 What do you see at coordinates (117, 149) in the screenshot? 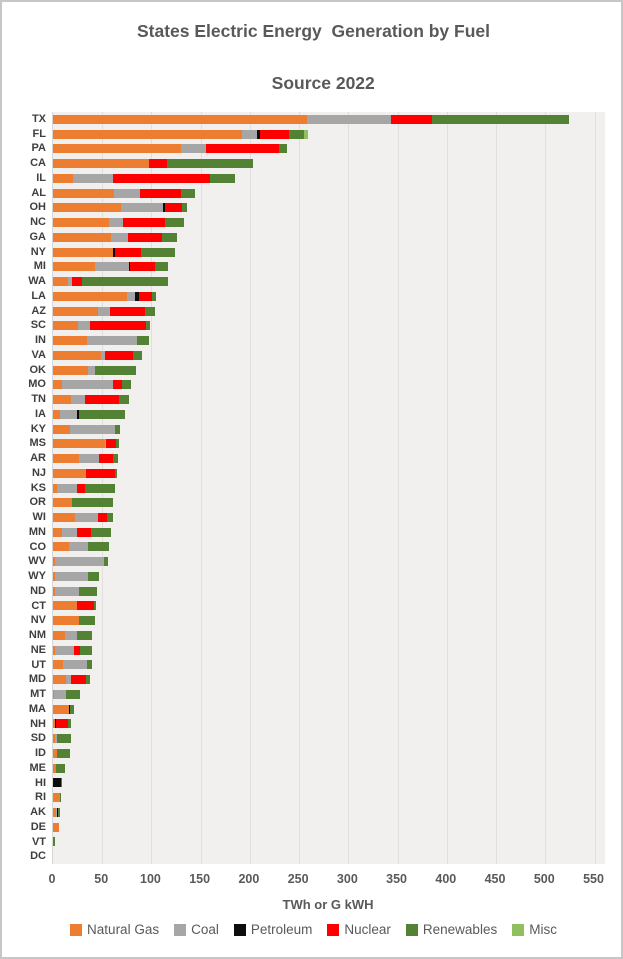
I see `bar-segment-PA-natural_gas` at bounding box center [117, 149].